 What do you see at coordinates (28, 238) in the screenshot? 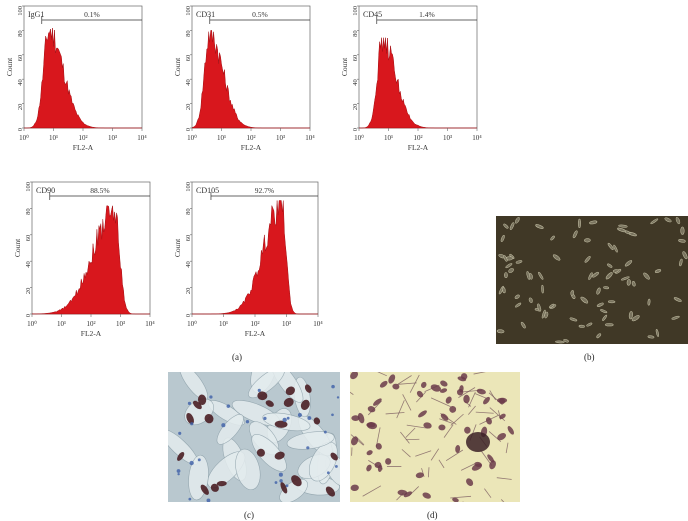
I see `y-tick-label: 60` at bounding box center [28, 238].